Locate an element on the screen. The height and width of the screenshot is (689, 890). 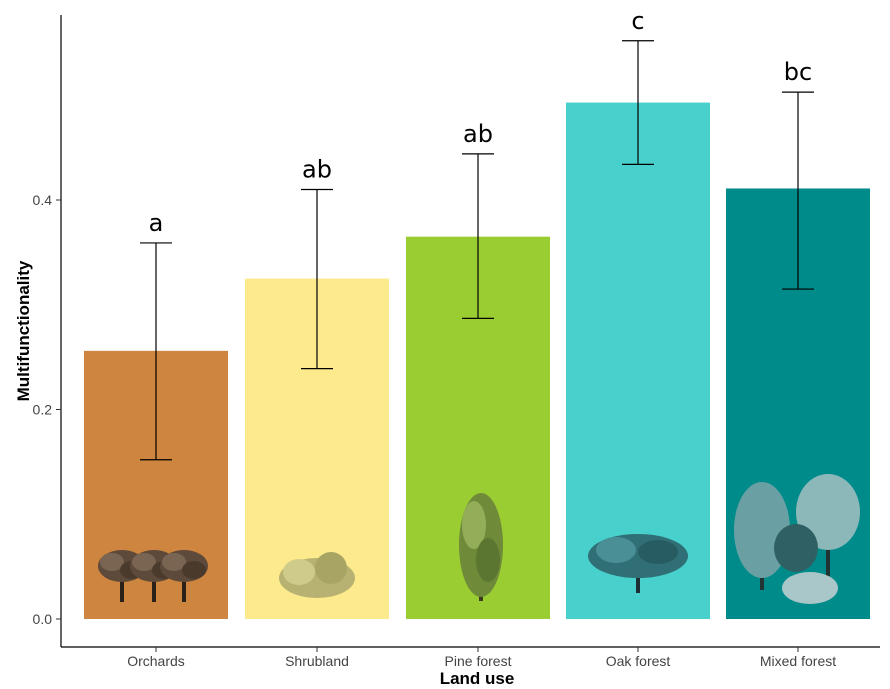
y-axis-title: Multifunctionality is located at coordinates (23, 330).